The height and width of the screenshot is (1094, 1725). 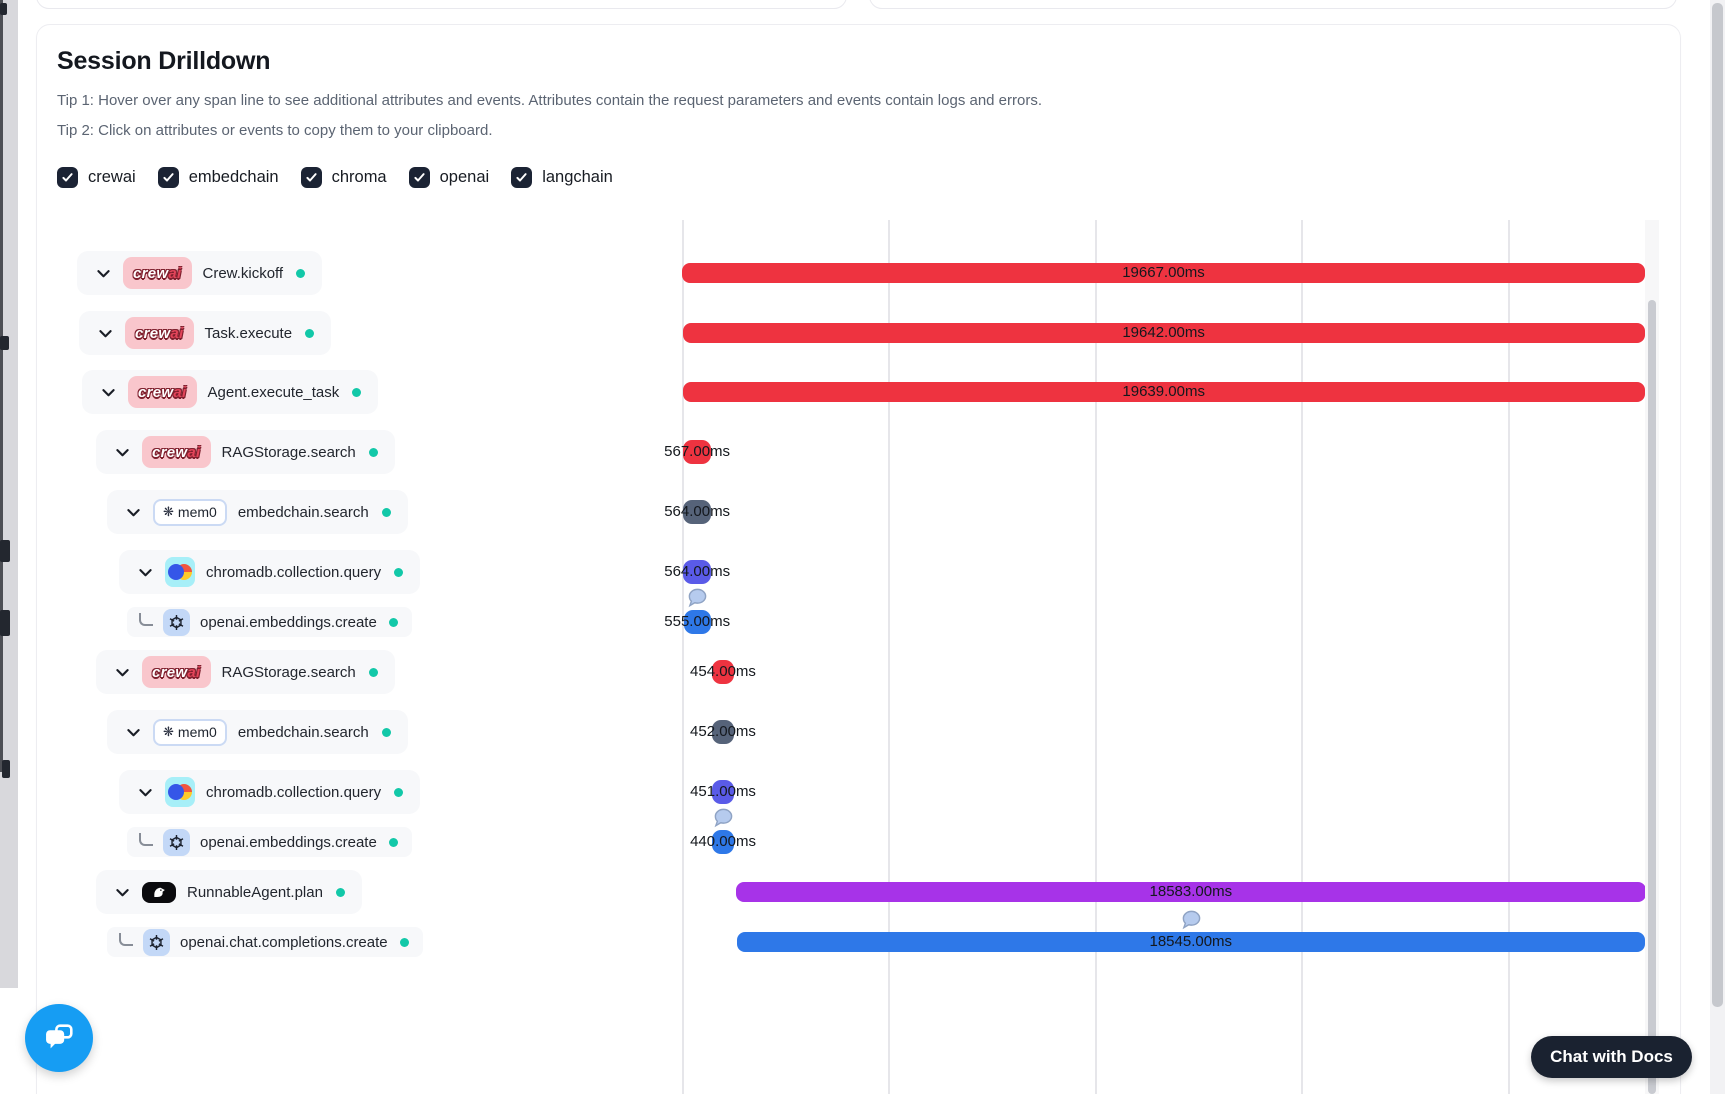 I want to click on checkbox-chroma, so click(x=311, y=177).